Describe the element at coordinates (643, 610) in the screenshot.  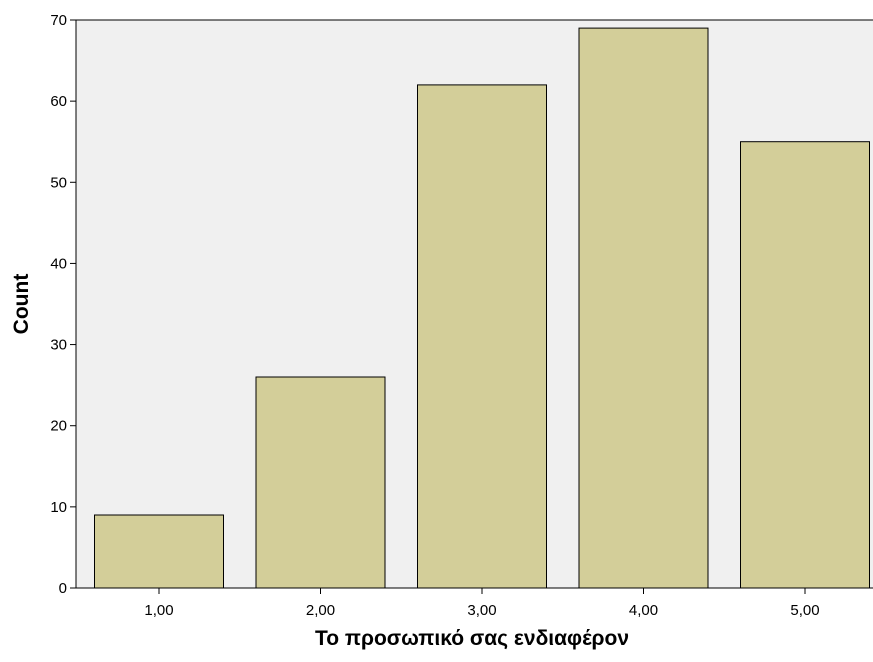
I see `x-tick-label: 4,00` at that location.